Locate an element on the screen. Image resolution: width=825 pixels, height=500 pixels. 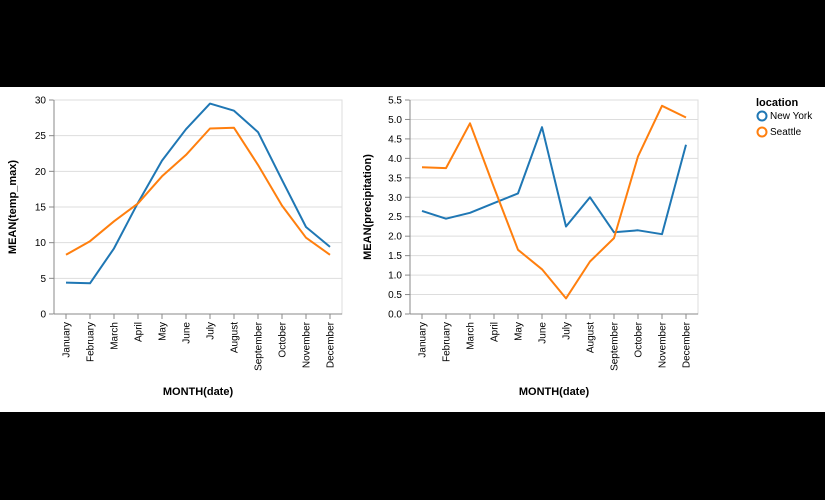
legend-title: location is located at coordinates (777, 103).